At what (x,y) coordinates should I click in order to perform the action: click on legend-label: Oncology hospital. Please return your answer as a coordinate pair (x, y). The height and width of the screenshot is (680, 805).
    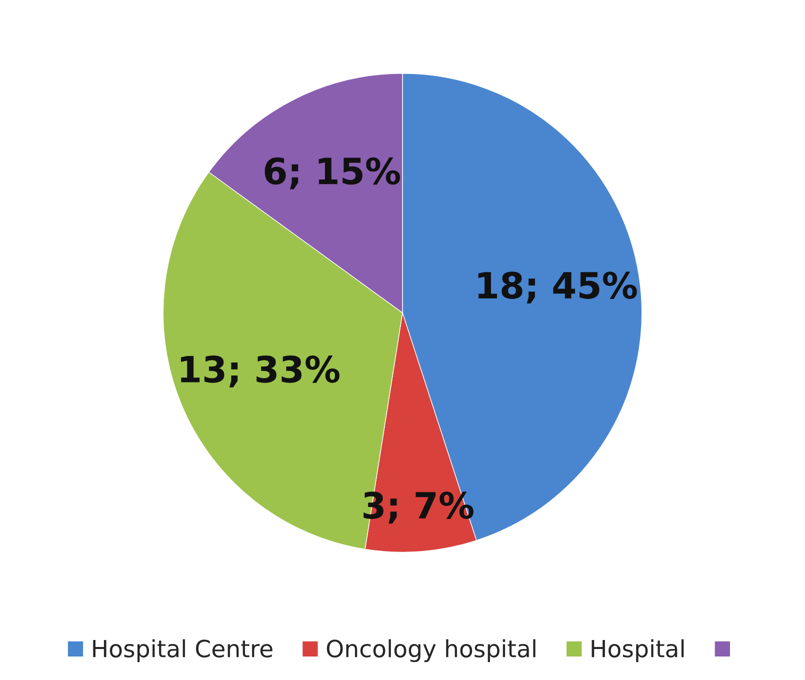
    Looking at the image, I should click on (431, 650).